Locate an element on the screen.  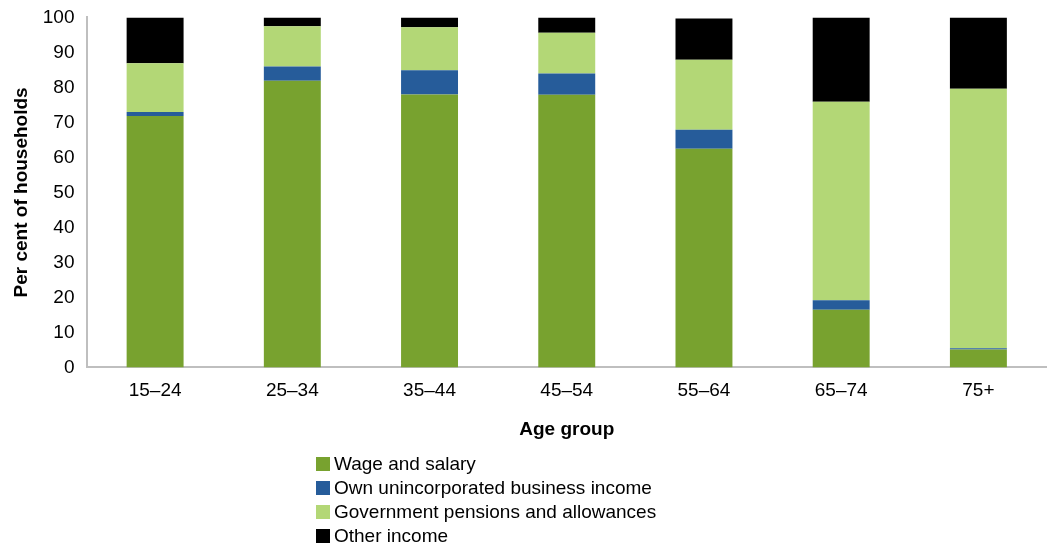
x-tick-label: 15–24 is located at coordinates (155, 390).